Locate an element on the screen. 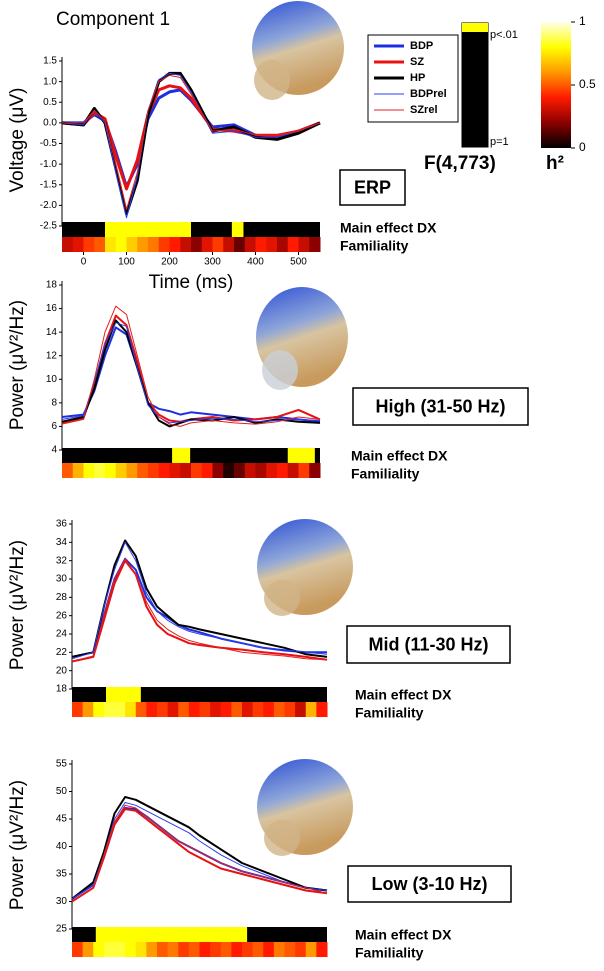  y-tick-label: 1.5 is located at coordinates (50, 61).